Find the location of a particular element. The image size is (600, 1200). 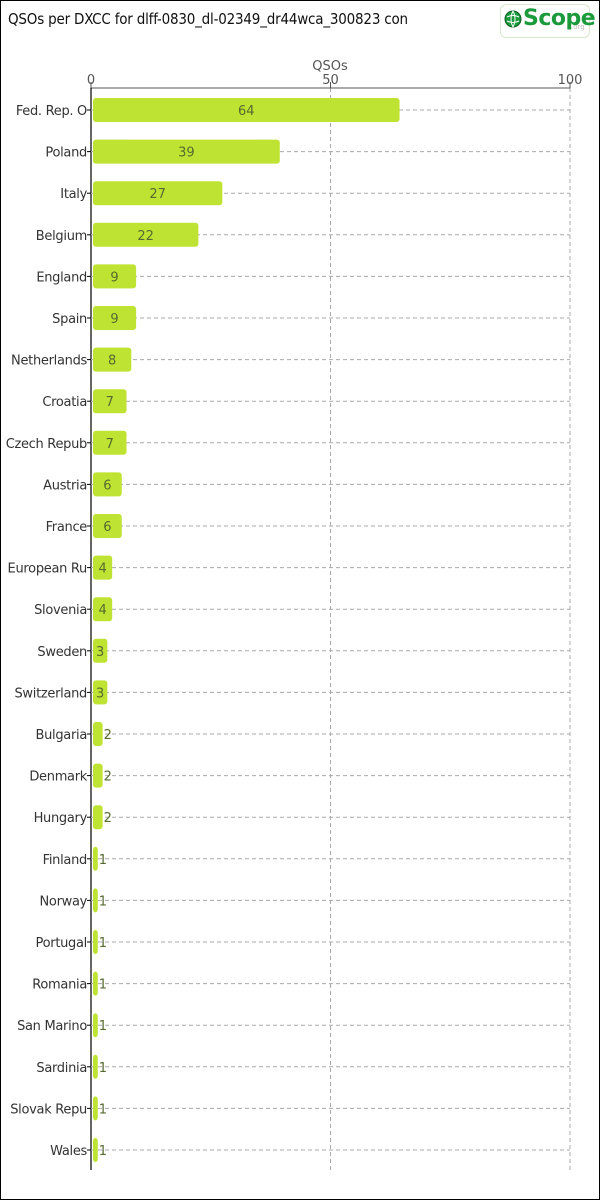

category-label: England is located at coordinates (61, 277).